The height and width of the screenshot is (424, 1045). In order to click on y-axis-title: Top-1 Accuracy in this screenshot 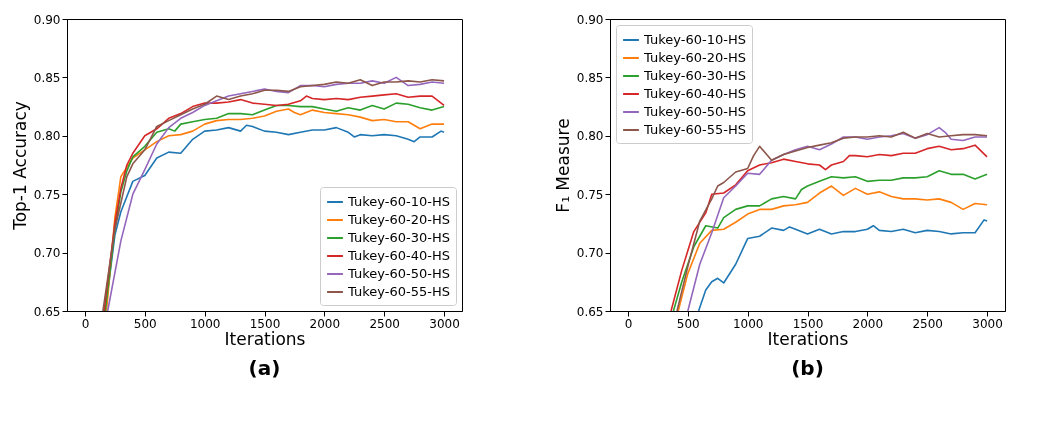, I will do `click(19, 166)`.